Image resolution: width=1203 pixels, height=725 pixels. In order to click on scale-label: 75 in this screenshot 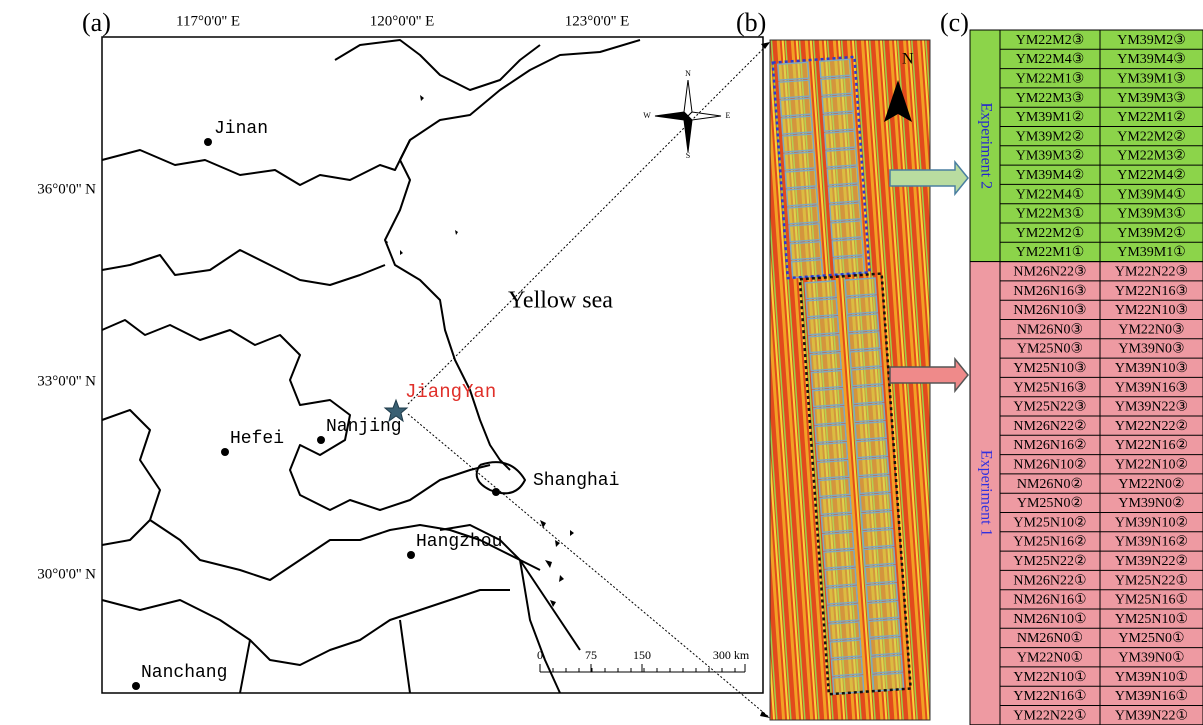, I will do `click(591, 655)`.